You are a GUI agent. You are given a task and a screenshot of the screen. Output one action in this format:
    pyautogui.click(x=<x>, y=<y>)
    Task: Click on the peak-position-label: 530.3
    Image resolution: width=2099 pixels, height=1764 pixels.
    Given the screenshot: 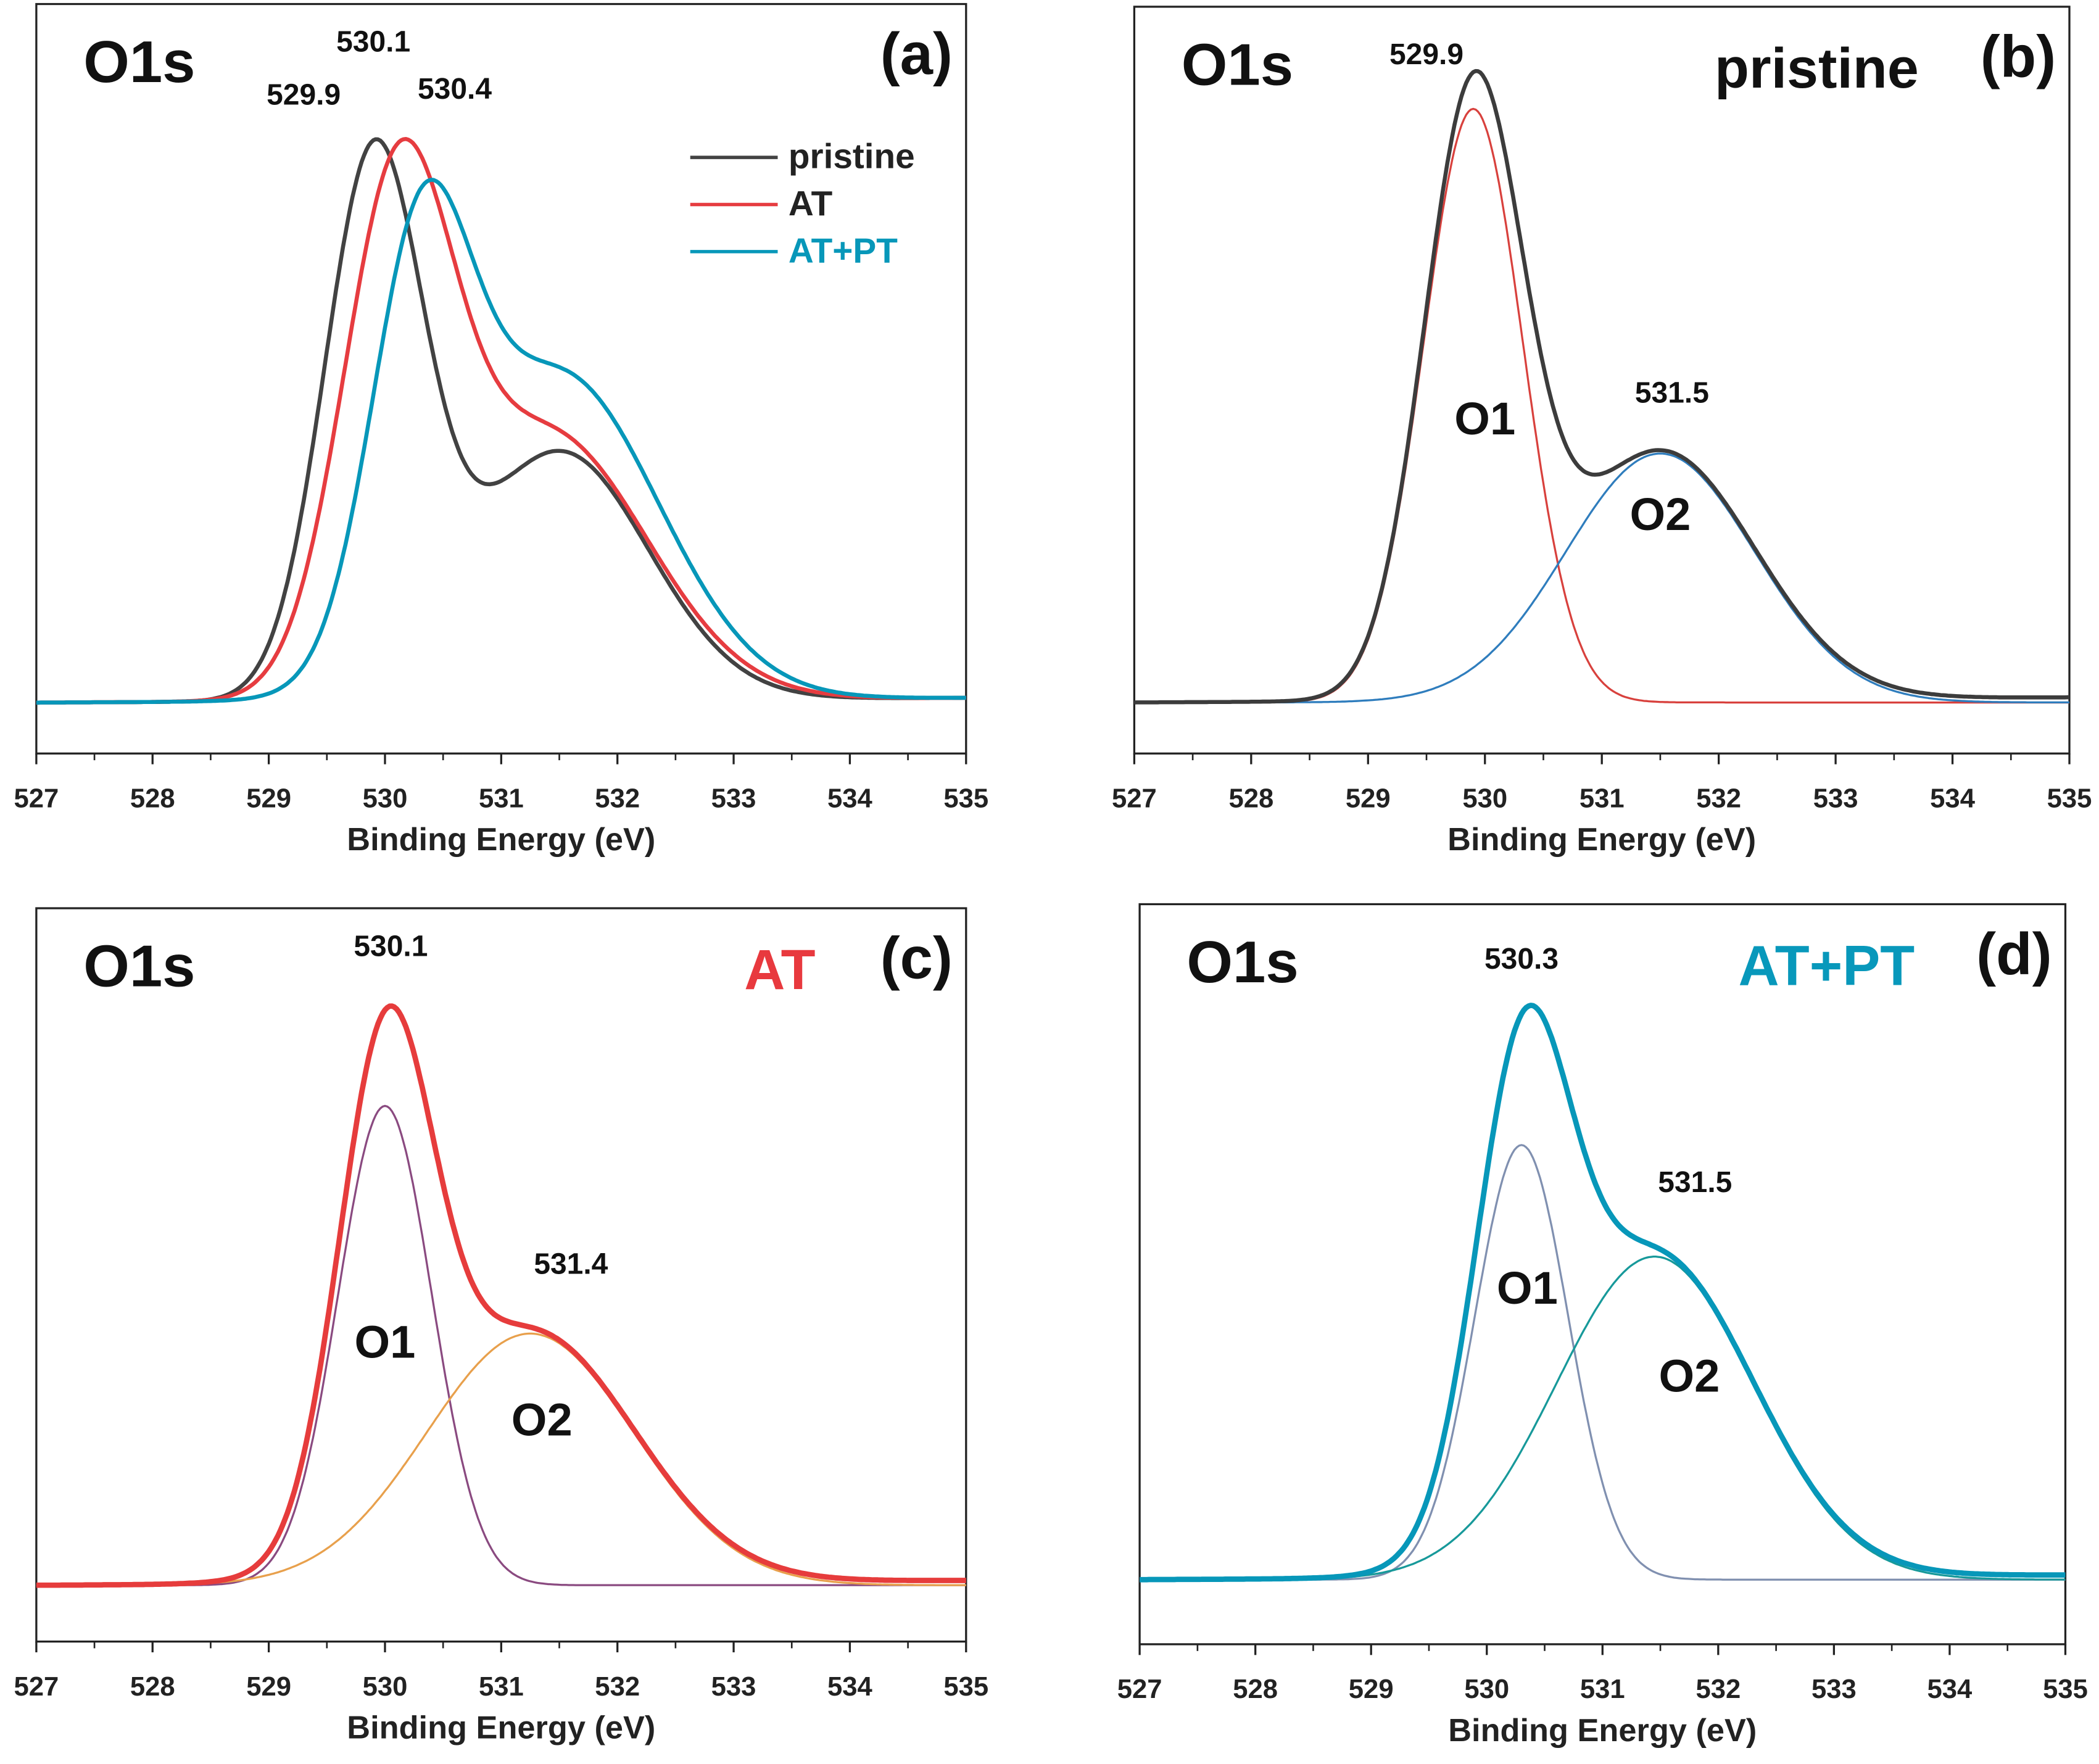 What is the action you would take?
    pyautogui.click(x=1521, y=959)
    